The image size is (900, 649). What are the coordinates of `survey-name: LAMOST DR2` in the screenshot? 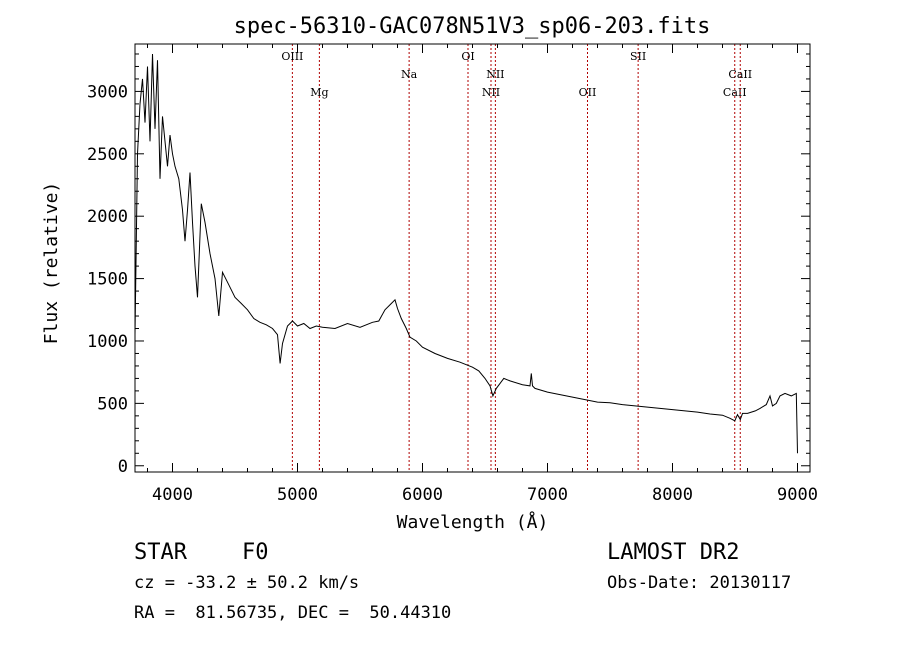 It's located at (673, 552).